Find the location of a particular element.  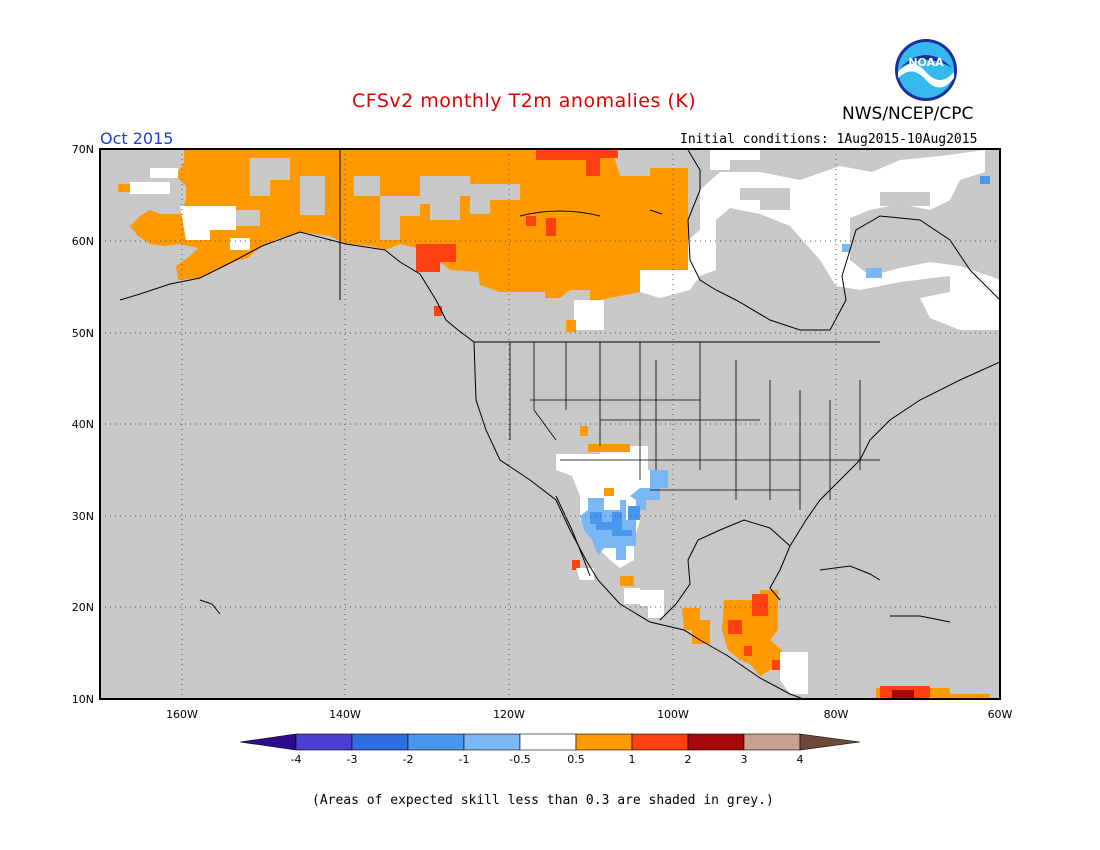

initial-conditions-label: Initial conditions: 1Aug2015-10Aug2015 is located at coordinates (829, 139).